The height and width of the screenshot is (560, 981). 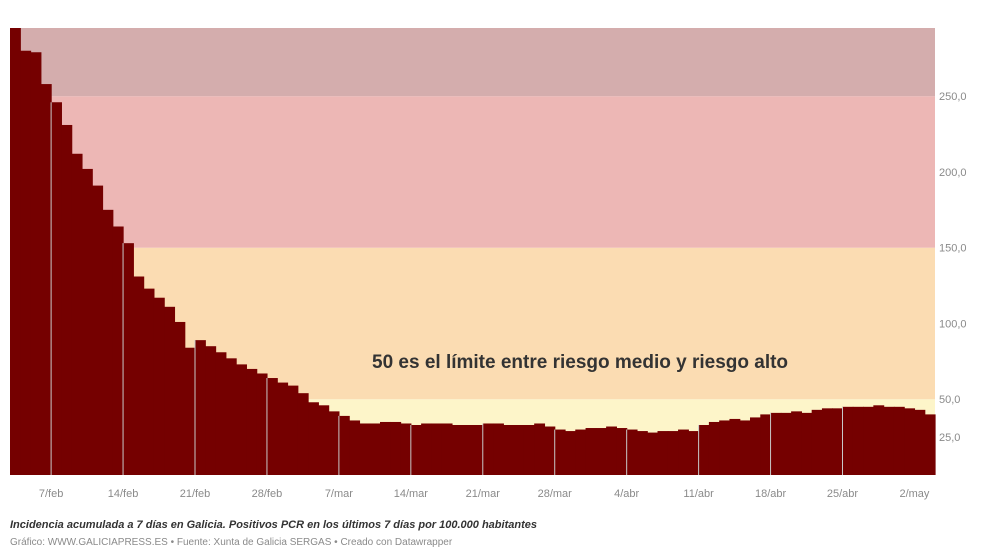 I want to click on x-tick-label: 21/feb, so click(x=195, y=494).